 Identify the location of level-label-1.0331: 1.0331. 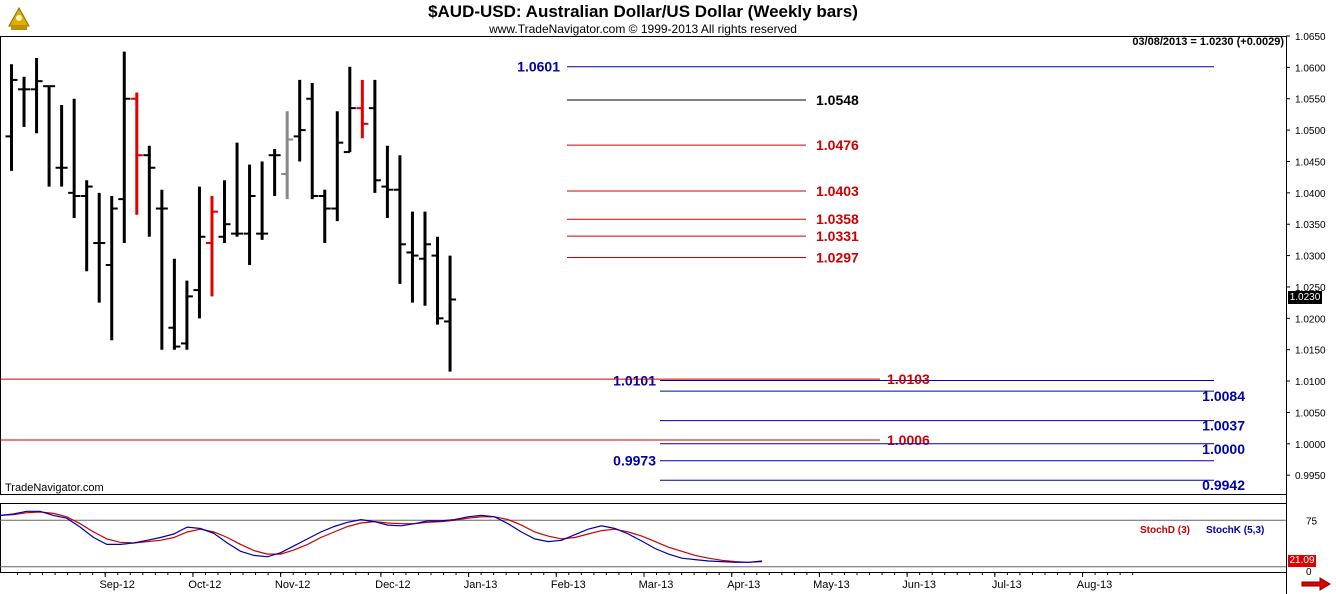
(837, 236).